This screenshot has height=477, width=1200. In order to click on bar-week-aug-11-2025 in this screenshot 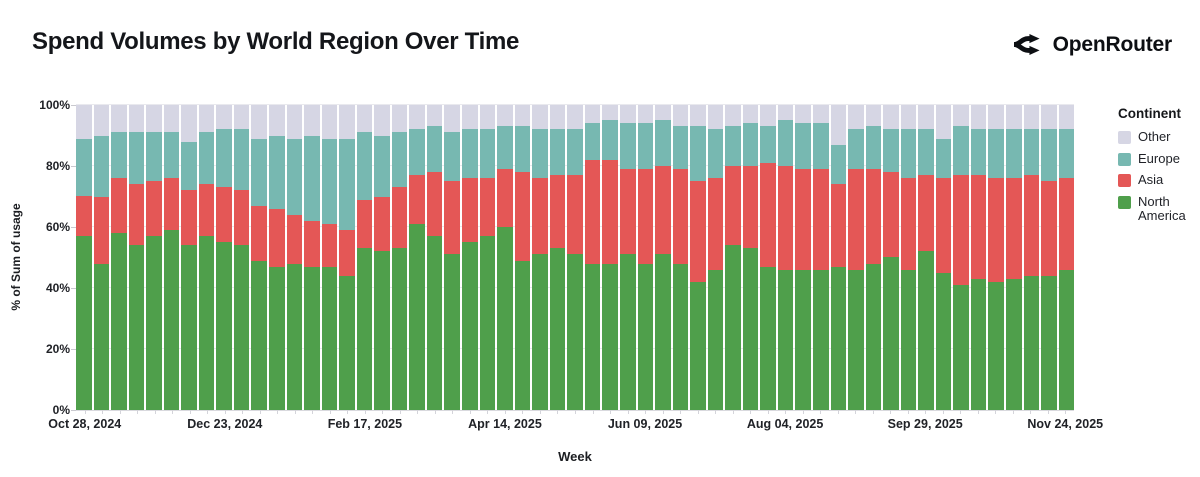, I will do `click(803, 257)`.